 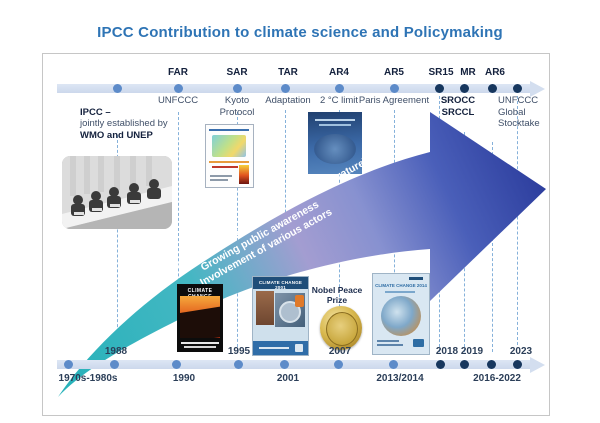 What do you see at coordinates (458, 106) in the screenshot?
I see `event-srocc-srccl: SROCC SRCCL` at bounding box center [458, 106].